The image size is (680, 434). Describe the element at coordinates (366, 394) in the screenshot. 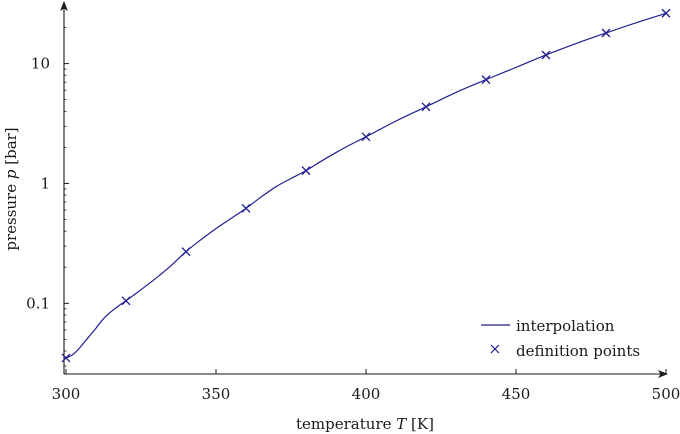

I see `x-tick-label: 400` at that location.